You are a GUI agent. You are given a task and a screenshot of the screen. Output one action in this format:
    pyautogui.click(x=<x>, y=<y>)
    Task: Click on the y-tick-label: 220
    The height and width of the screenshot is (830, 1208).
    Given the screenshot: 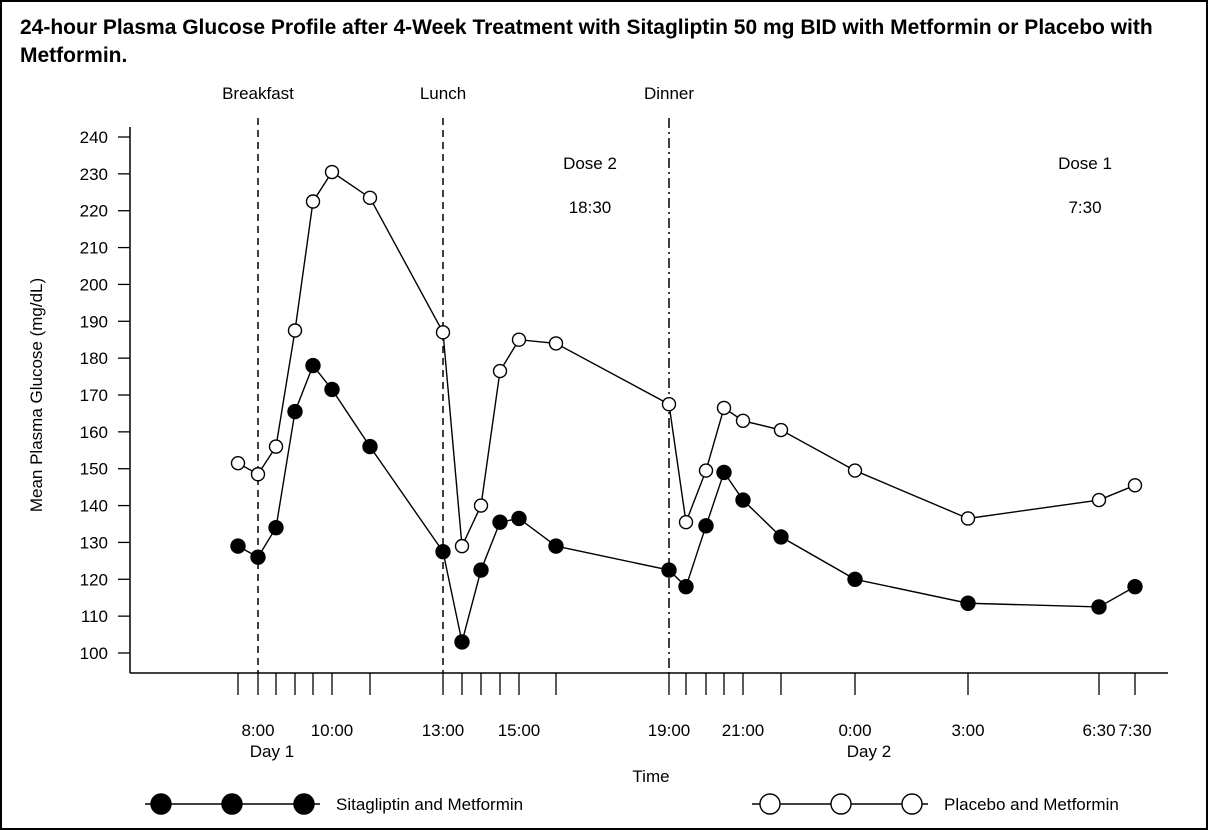 What is the action you would take?
    pyautogui.click(x=94, y=211)
    